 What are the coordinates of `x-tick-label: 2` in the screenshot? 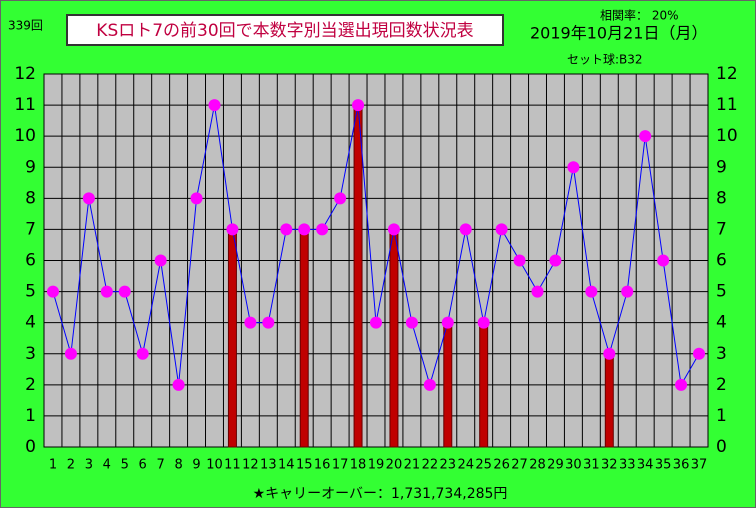 It's located at (71, 465).